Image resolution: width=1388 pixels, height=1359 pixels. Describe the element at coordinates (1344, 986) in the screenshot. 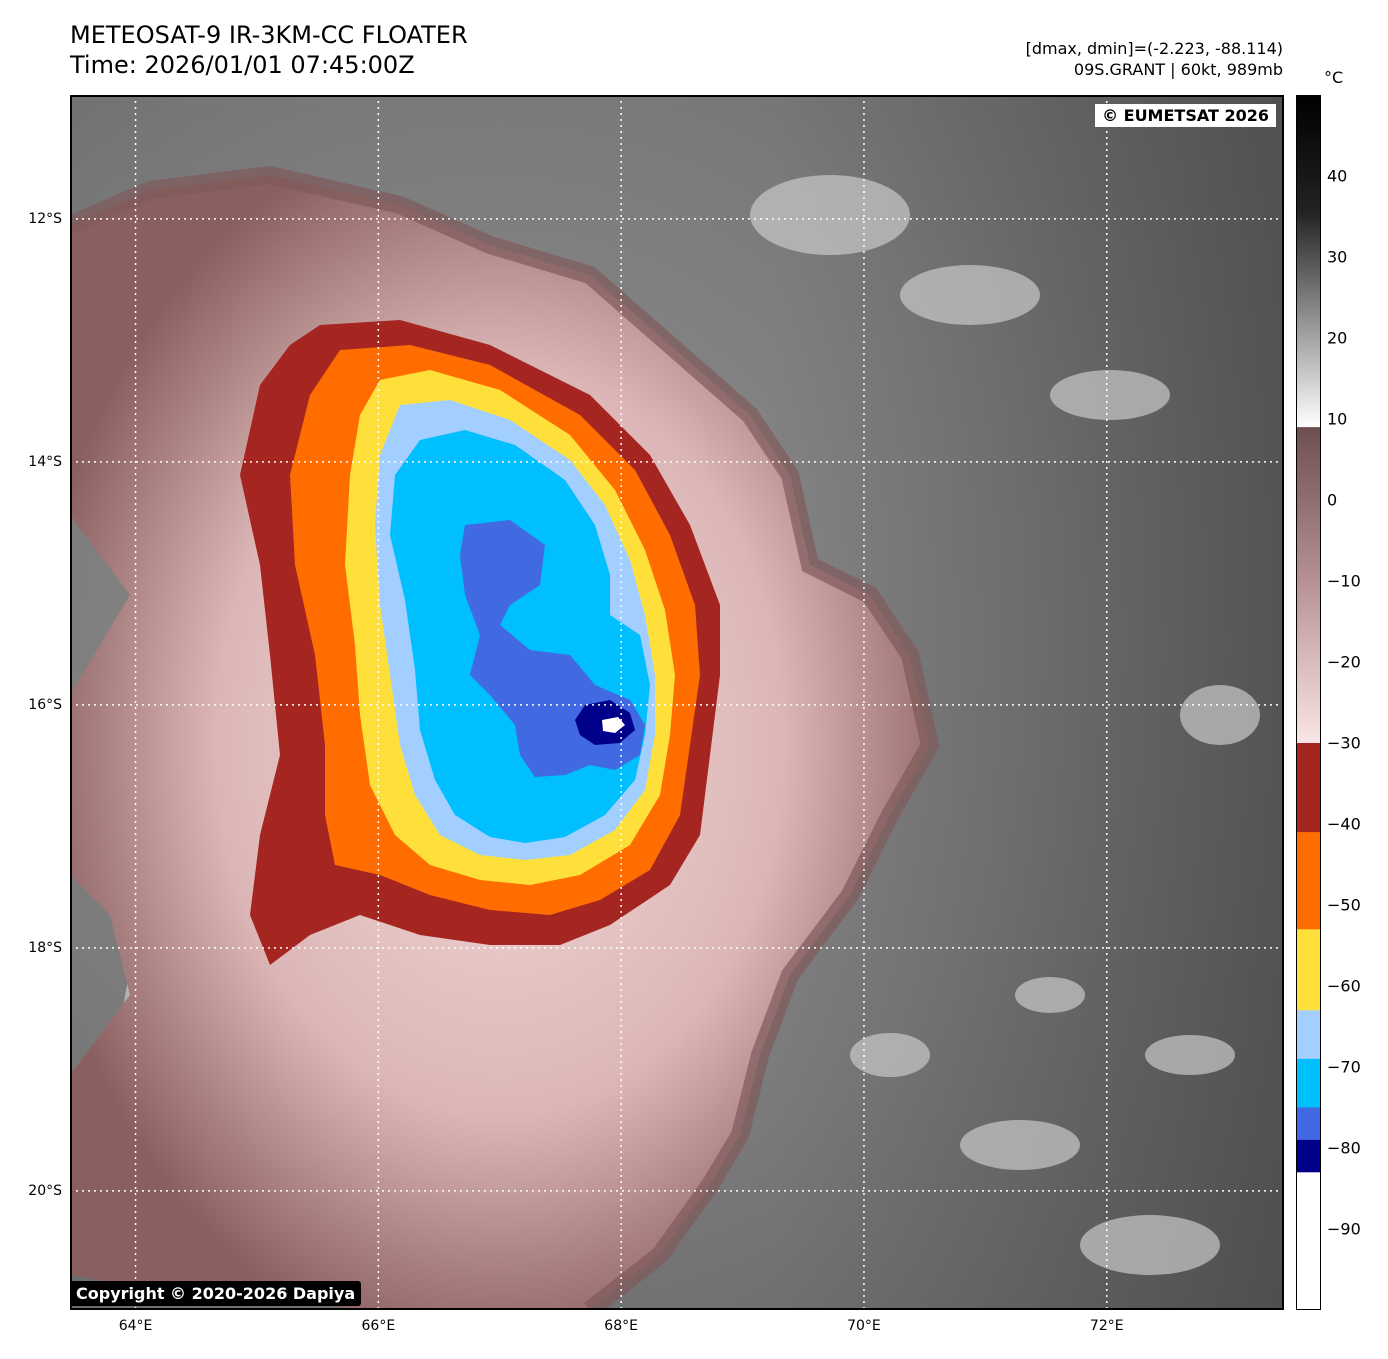

I see `colorbar-tick-label: −60` at that location.